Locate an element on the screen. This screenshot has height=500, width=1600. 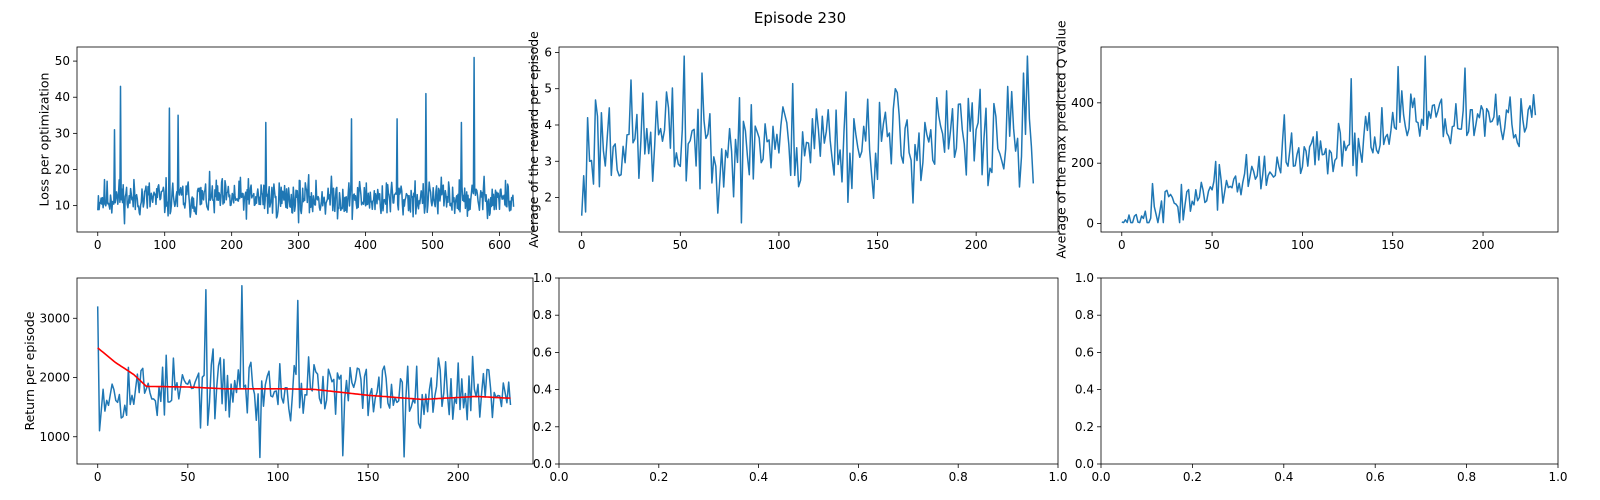
y-tick-label: 4 is located at coordinates (548, 125).